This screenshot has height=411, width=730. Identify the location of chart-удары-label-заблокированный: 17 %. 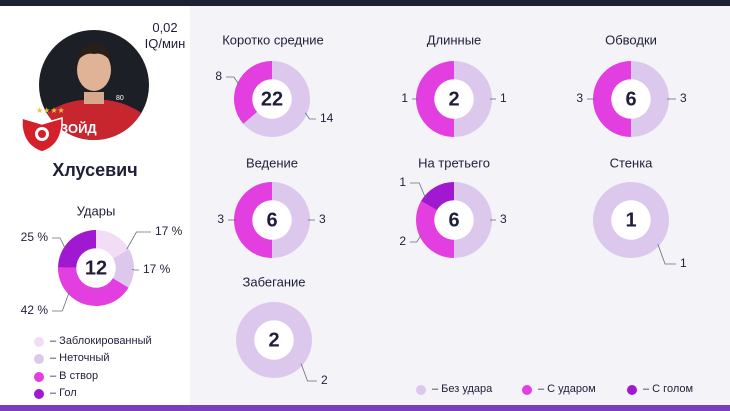
(169, 231).